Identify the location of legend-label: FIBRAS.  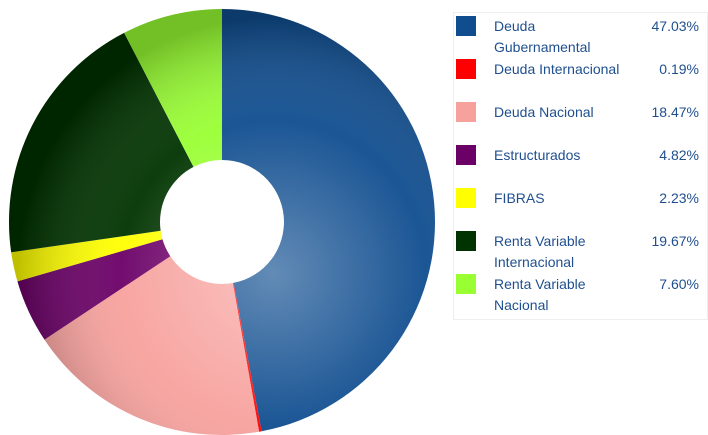
(519, 198).